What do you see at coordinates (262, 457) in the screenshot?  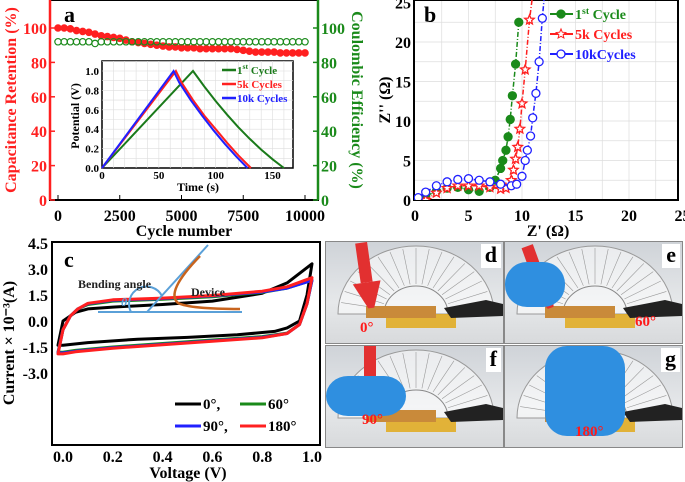 I see `x-tick-label: 0.8` at bounding box center [262, 457].